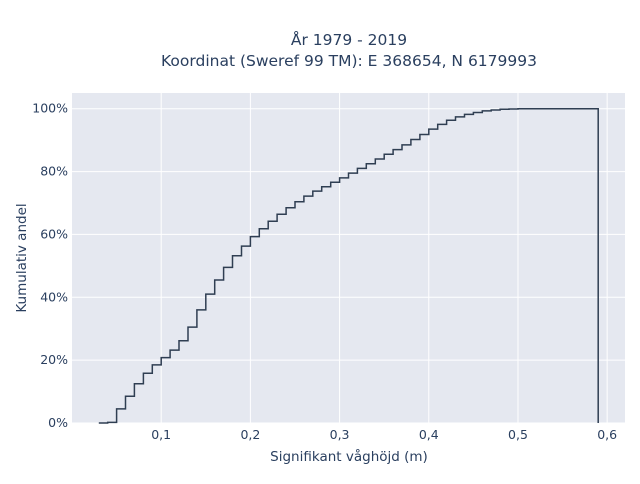 The height and width of the screenshot is (484, 640). I want to click on x-tick-label: 0,4, so click(429, 434).